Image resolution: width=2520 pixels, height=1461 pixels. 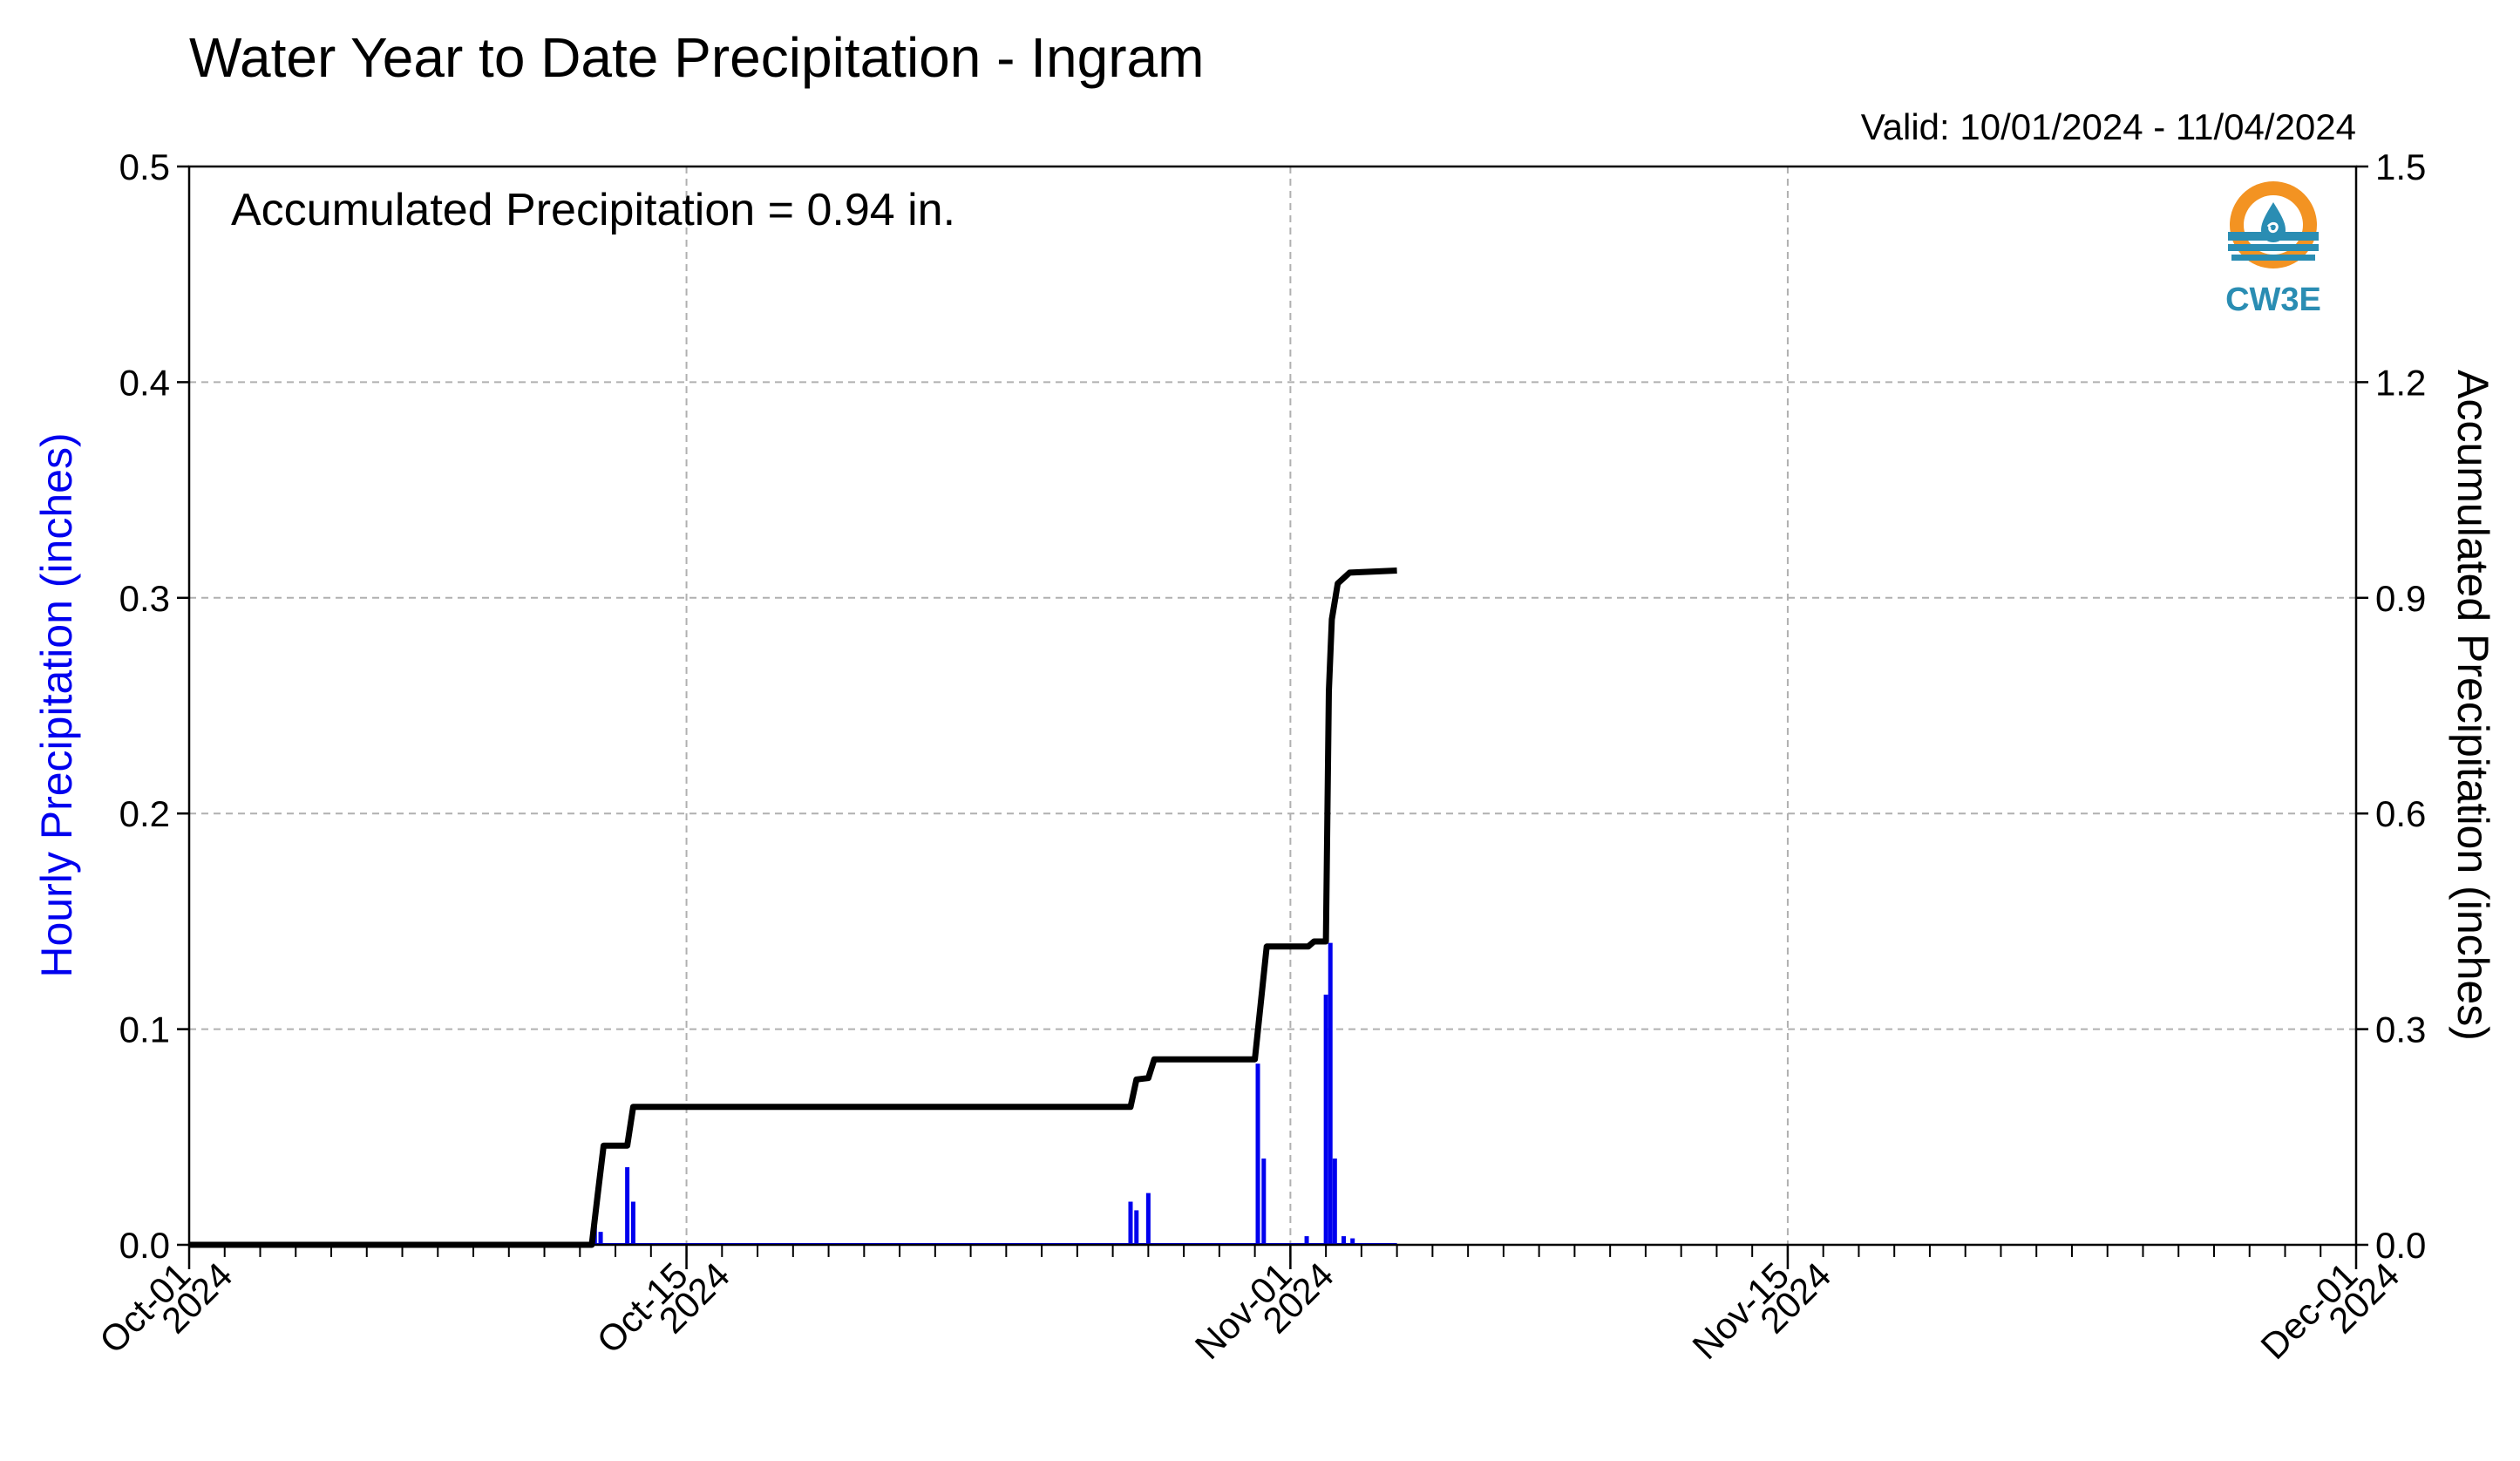 I want to click on cw3e-logo: CW3E, so click(x=2273, y=249).